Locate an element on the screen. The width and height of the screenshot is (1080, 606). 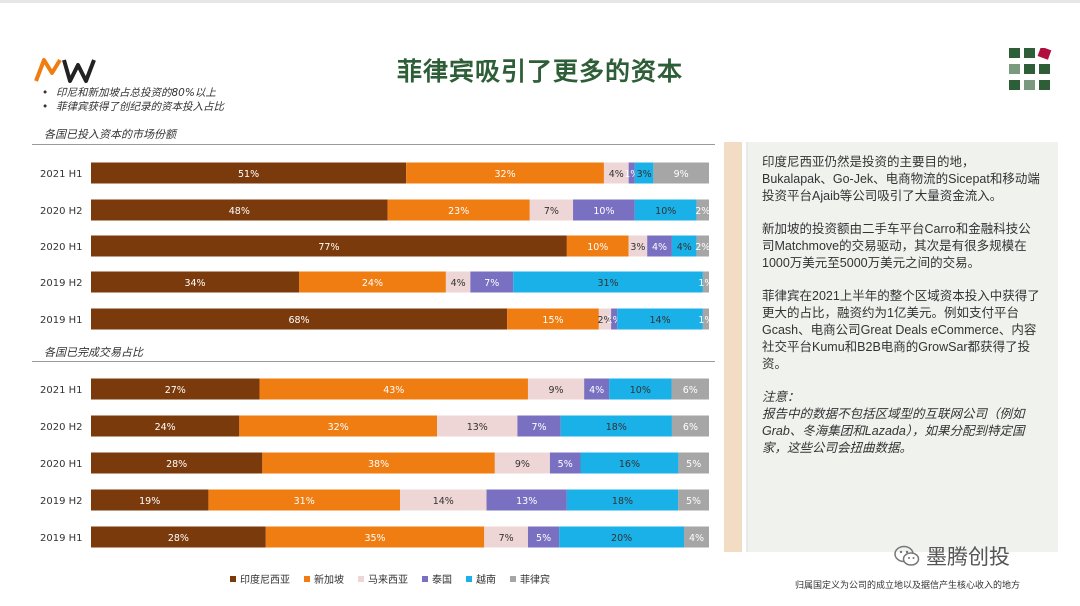
wechat-icon is located at coordinates (907, 555).